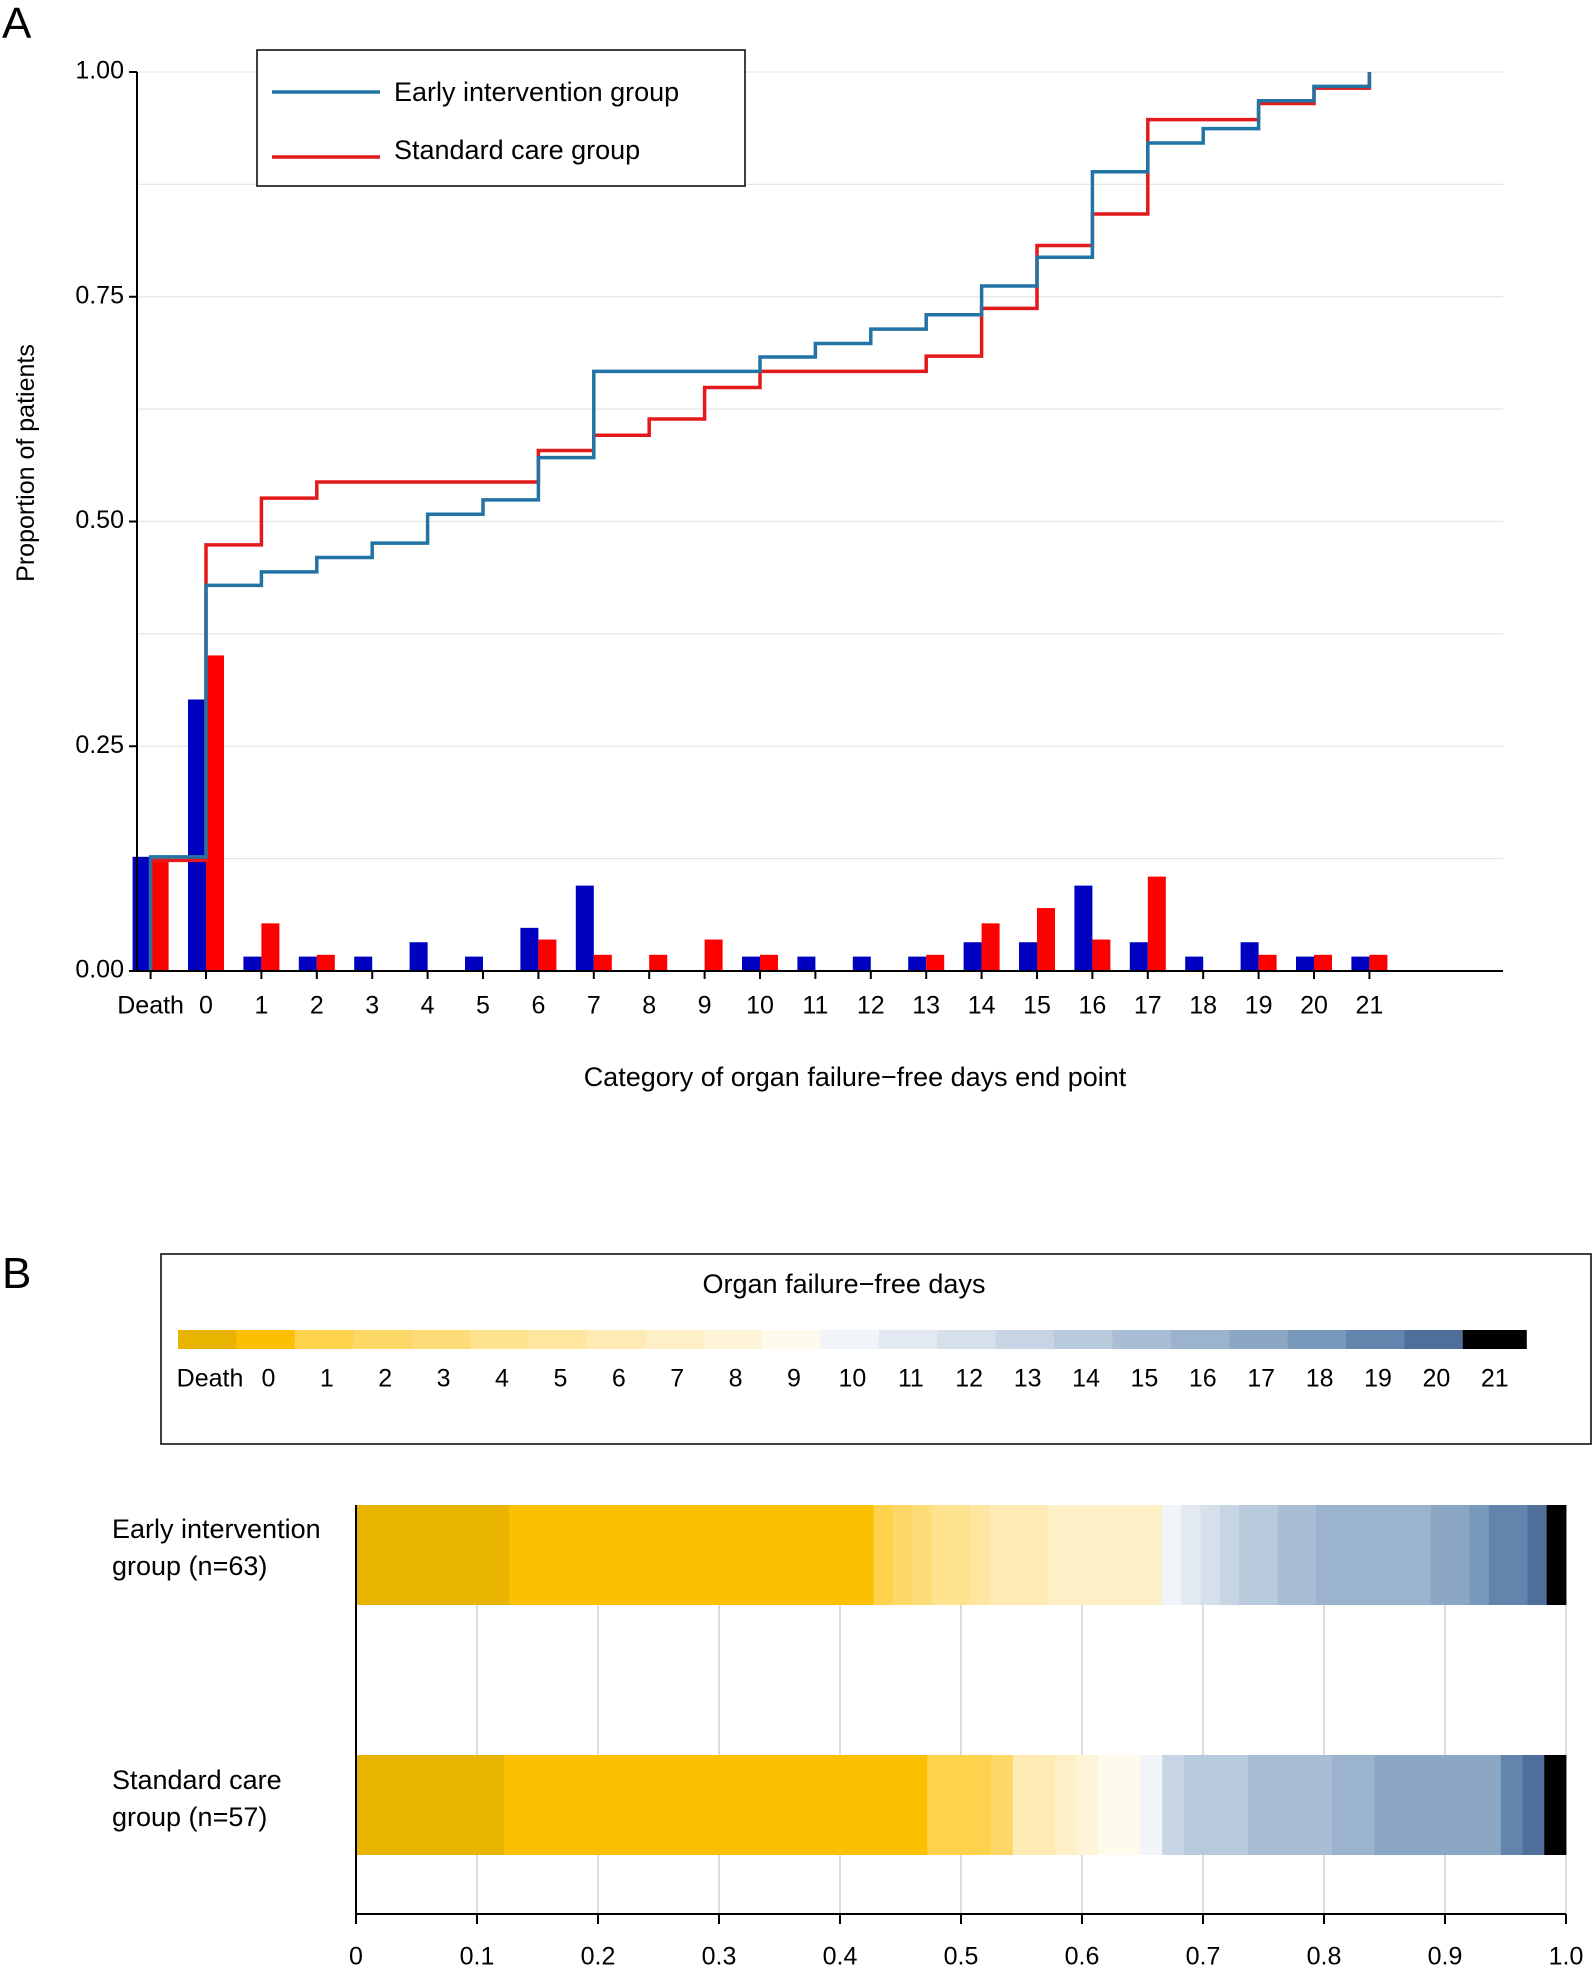 The width and height of the screenshot is (1594, 1972). What do you see at coordinates (430, 1805) in the screenshot?
I see `segment-standard-Death` at bounding box center [430, 1805].